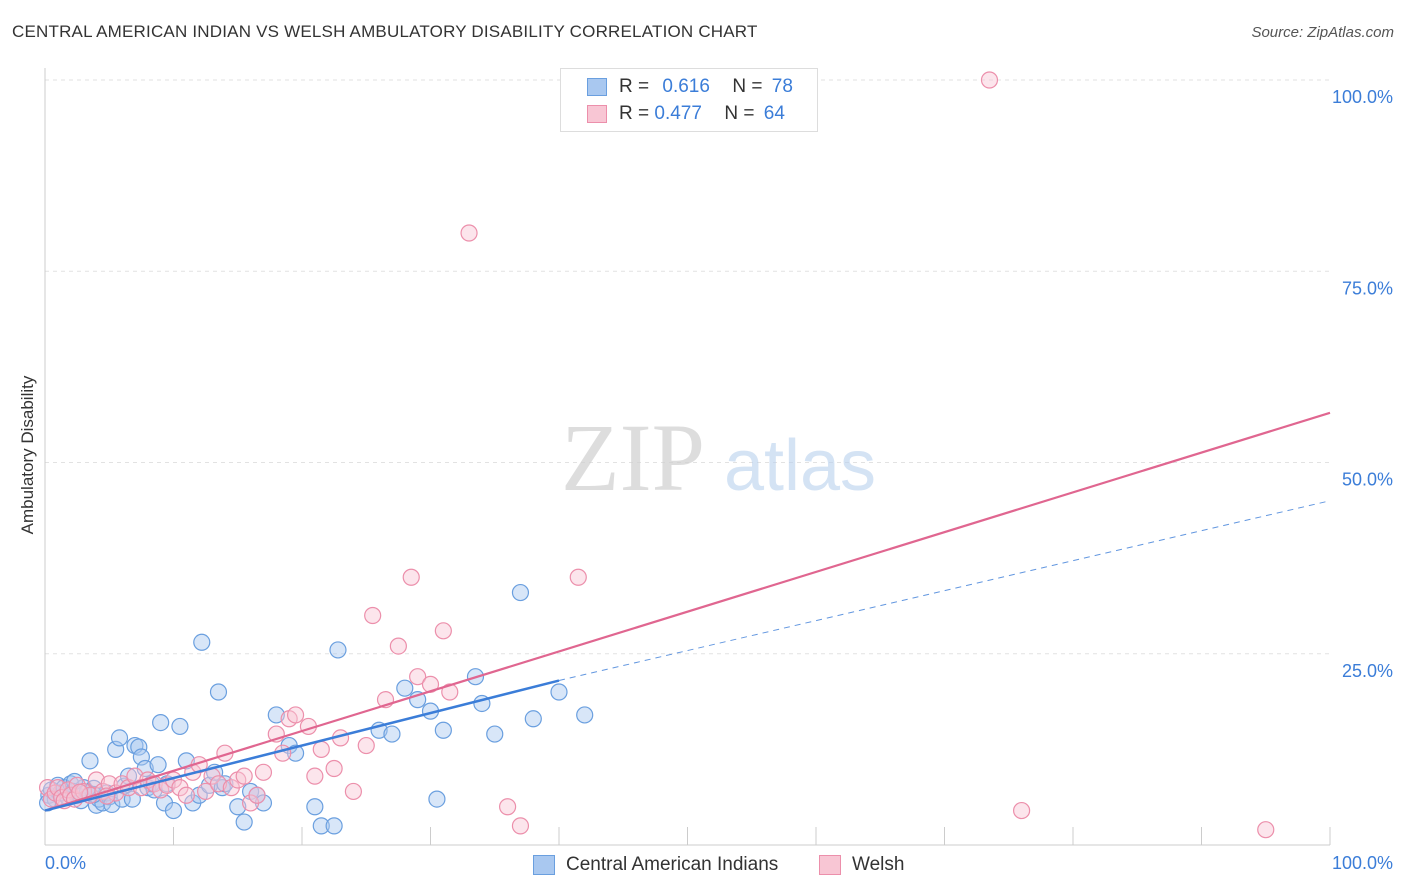 The width and height of the screenshot is (1406, 892). I want to click on watermark-zip: ZIP, so click(633, 457).